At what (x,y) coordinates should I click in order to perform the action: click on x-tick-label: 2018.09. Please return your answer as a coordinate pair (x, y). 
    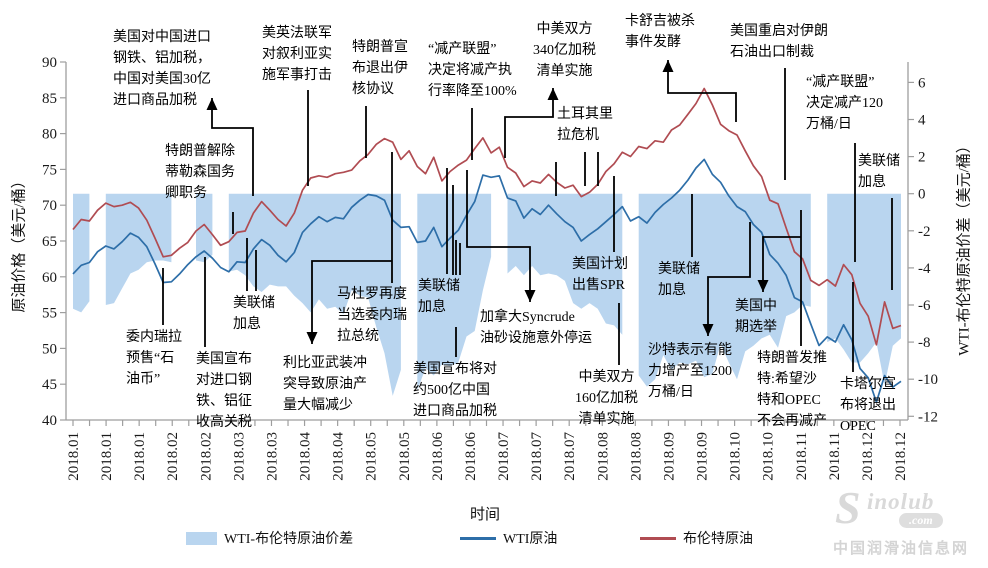
    Looking at the image, I should click on (669, 456).